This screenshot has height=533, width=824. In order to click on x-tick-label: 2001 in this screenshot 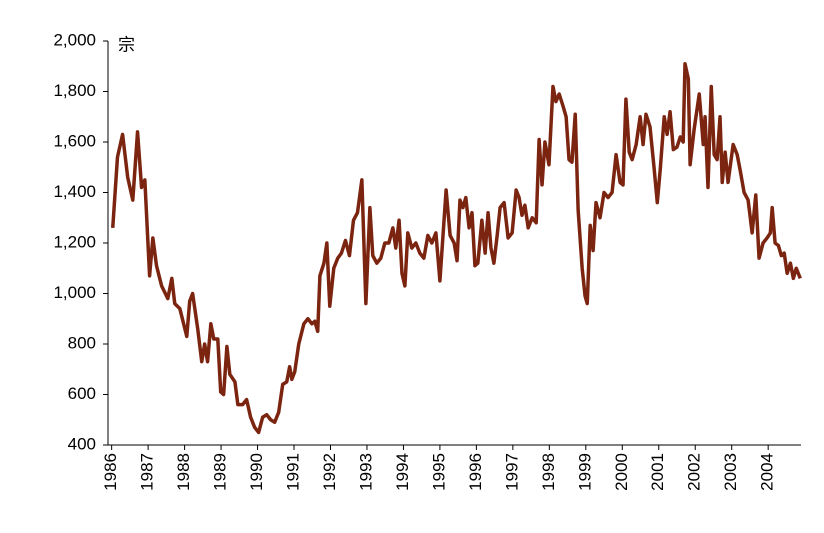, I will do `click(657, 472)`.